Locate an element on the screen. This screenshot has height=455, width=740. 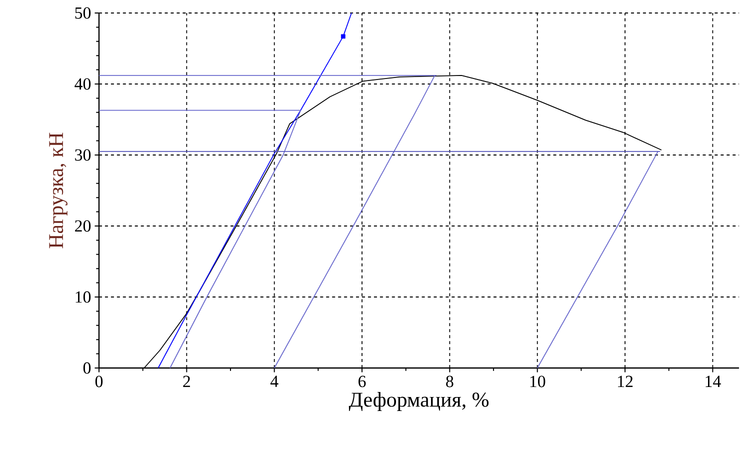
y-tick-label: 50 is located at coordinates (83, 13).